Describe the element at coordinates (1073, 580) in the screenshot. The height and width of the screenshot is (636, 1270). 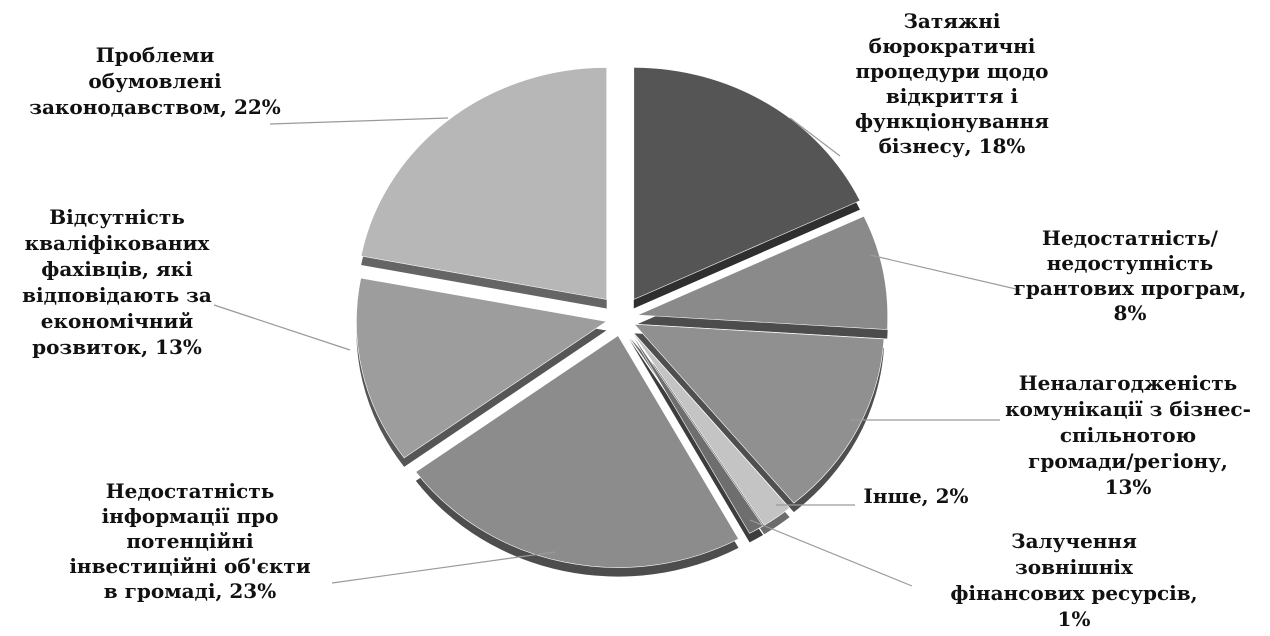
I see `data-label-5: Залучення зовнішніх фінансових ресурсів, 1%` at that location.